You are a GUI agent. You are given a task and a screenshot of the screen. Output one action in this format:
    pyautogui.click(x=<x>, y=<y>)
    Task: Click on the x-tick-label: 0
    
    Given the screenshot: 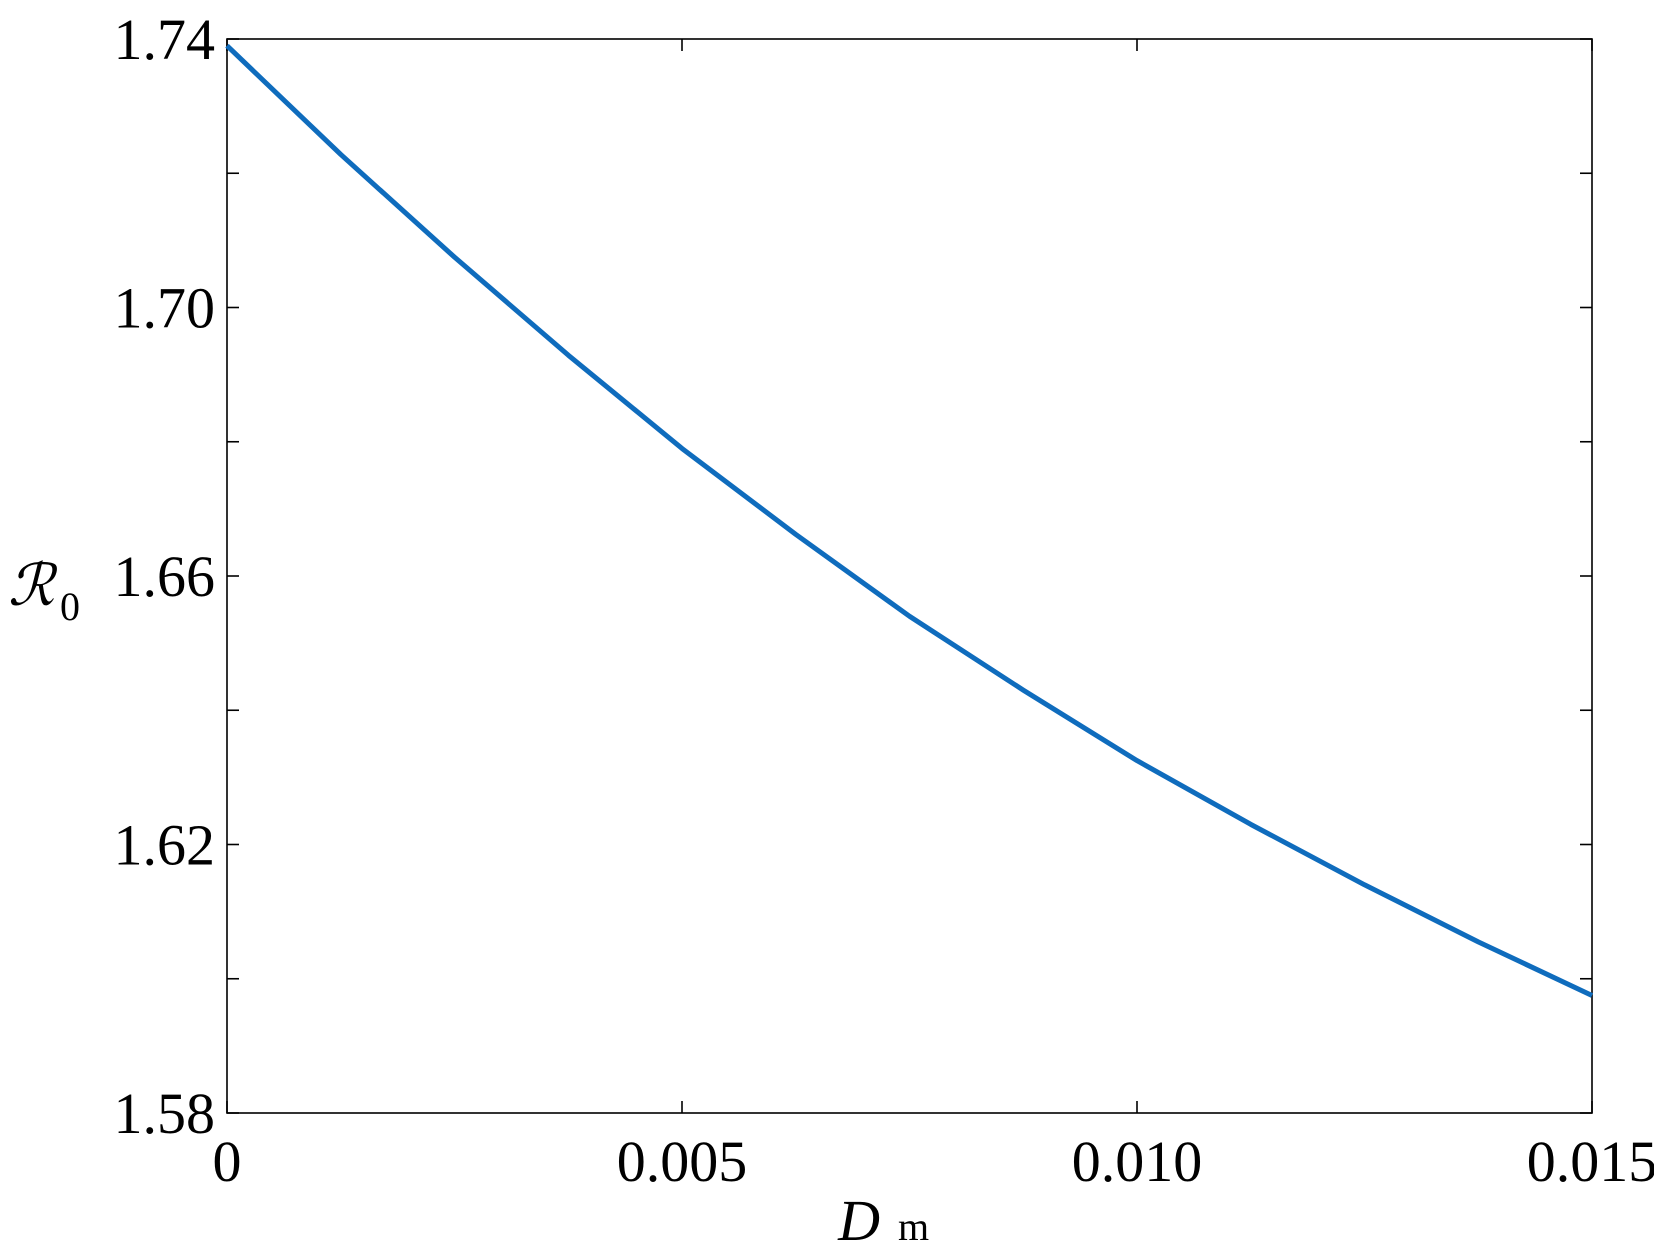 What is the action you would take?
    pyautogui.click(x=227, y=1161)
    